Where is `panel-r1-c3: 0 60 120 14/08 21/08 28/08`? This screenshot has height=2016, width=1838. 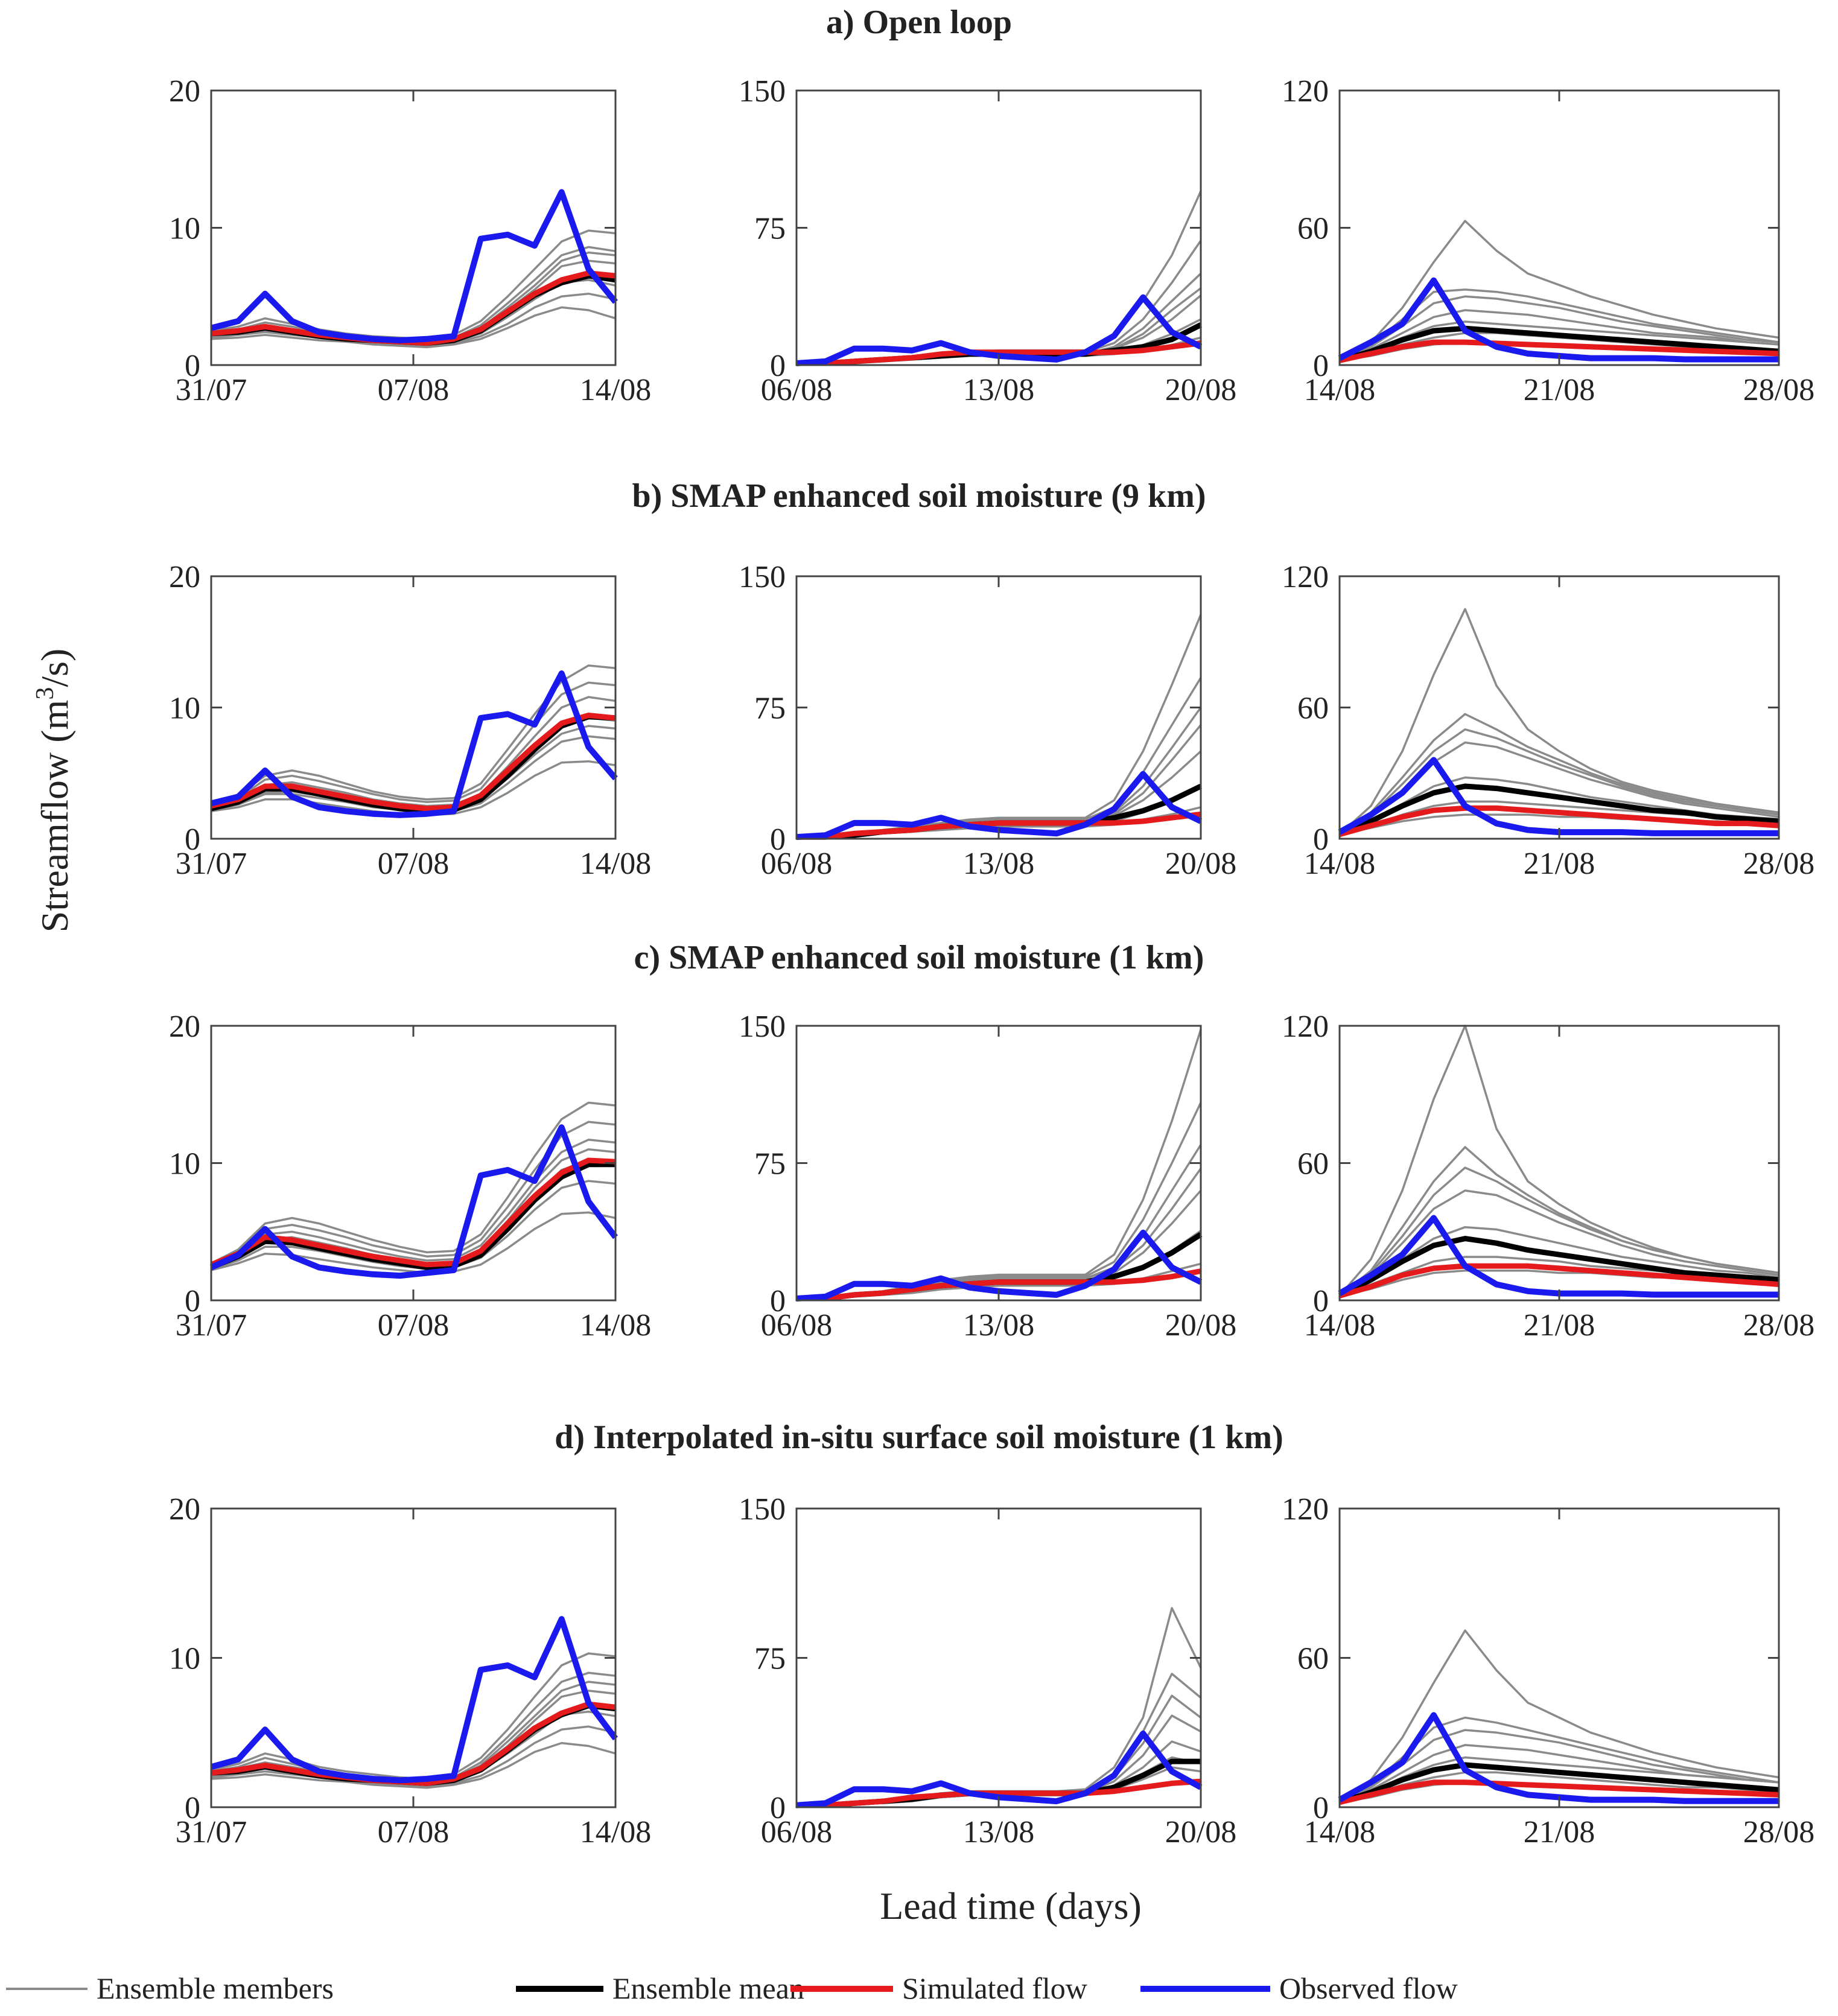 panel-r1-c3: 0 60 120 14/08 21/08 28/08 is located at coordinates (1548, 240).